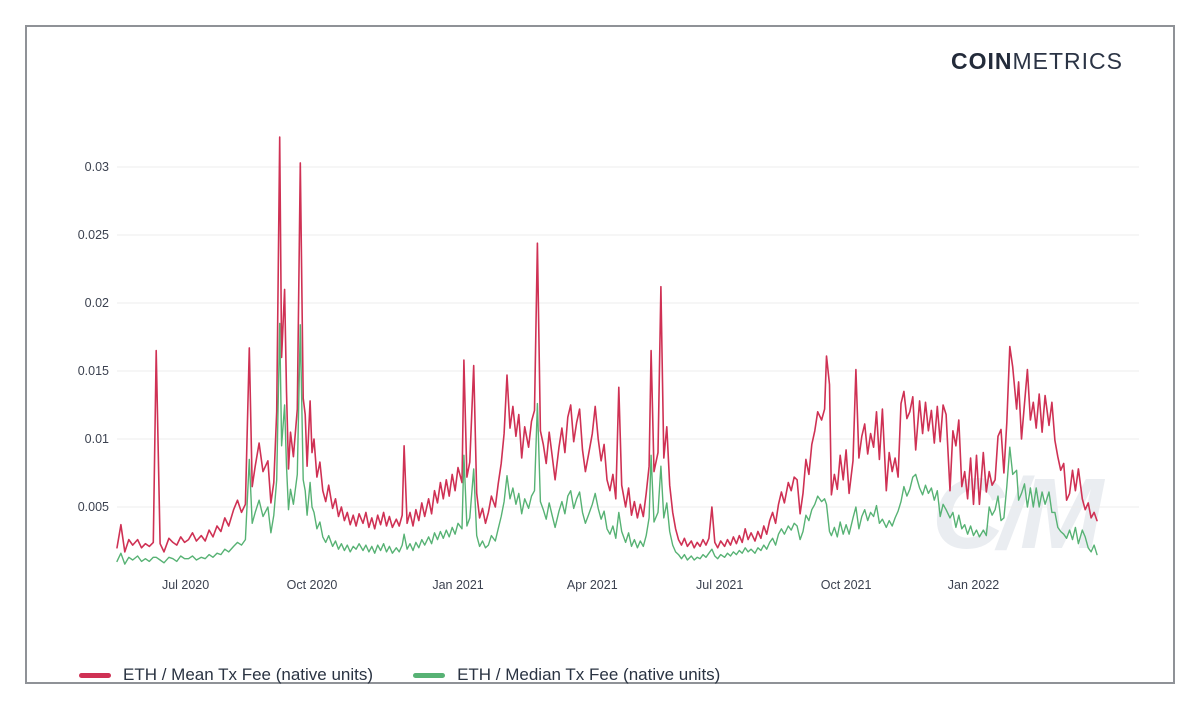 The height and width of the screenshot is (710, 1200). Describe the element at coordinates (720, 585) in the screenshot. I see `x-axis-tick-label: Jul 2021` at that location.